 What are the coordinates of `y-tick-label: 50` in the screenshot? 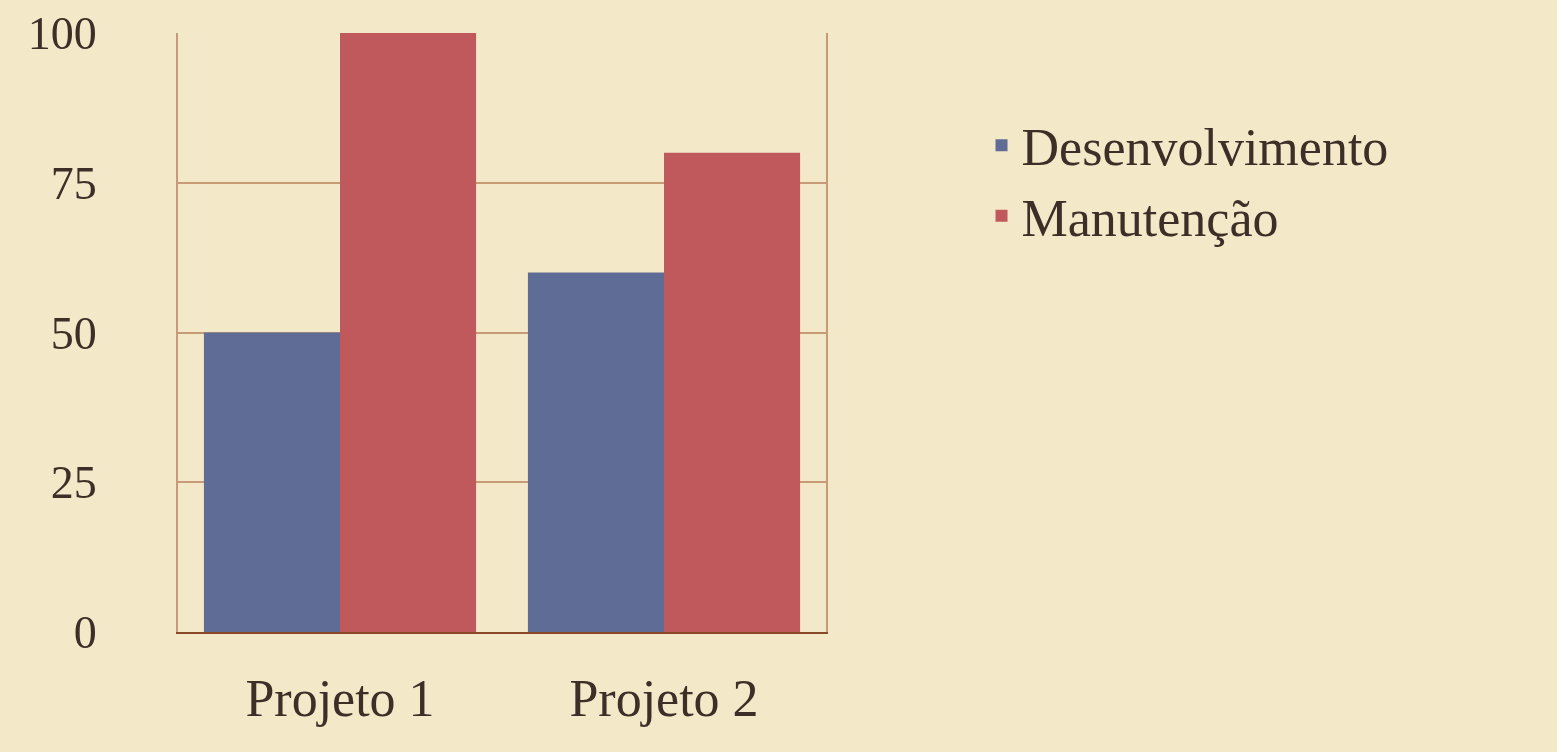 It's located at (73, 333).